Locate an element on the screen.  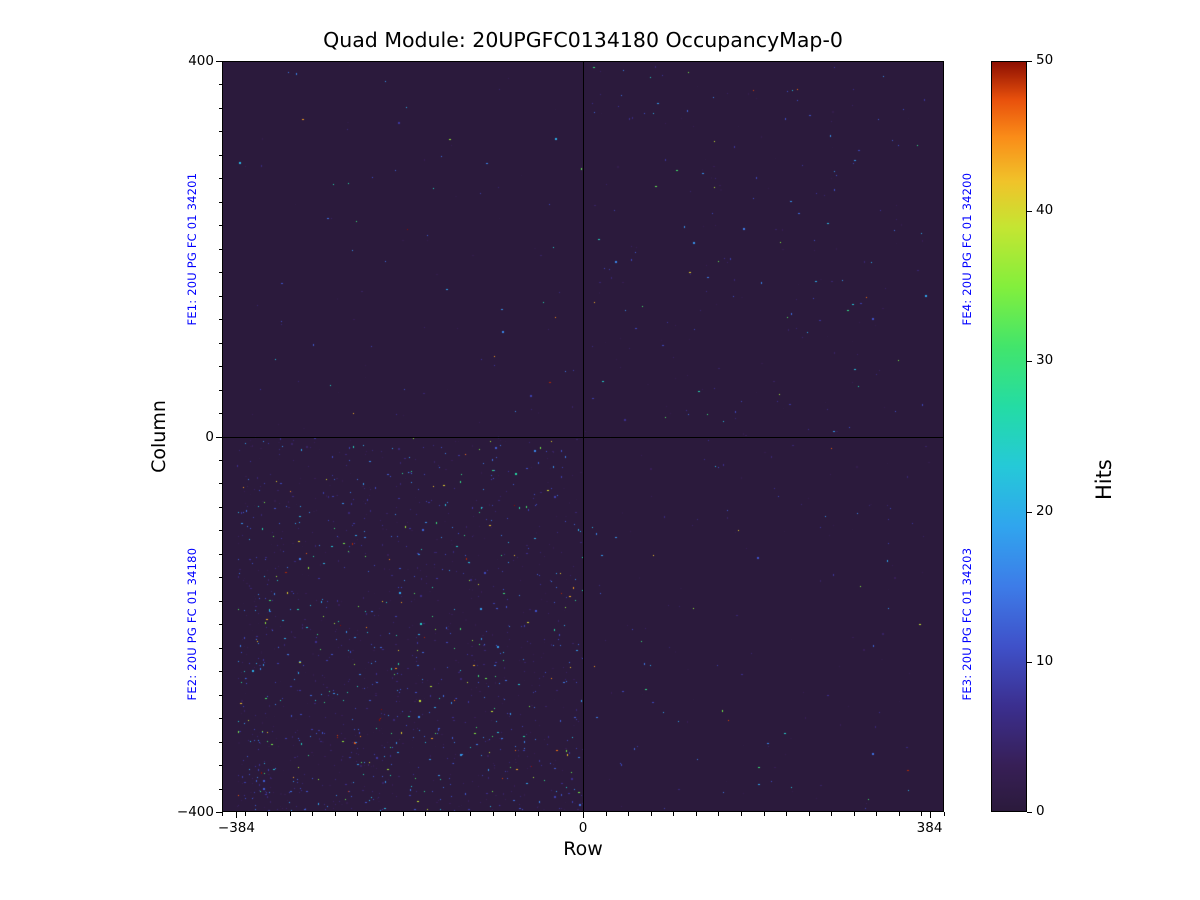
x-axis-label: Row is located at coordinates (583, 849).